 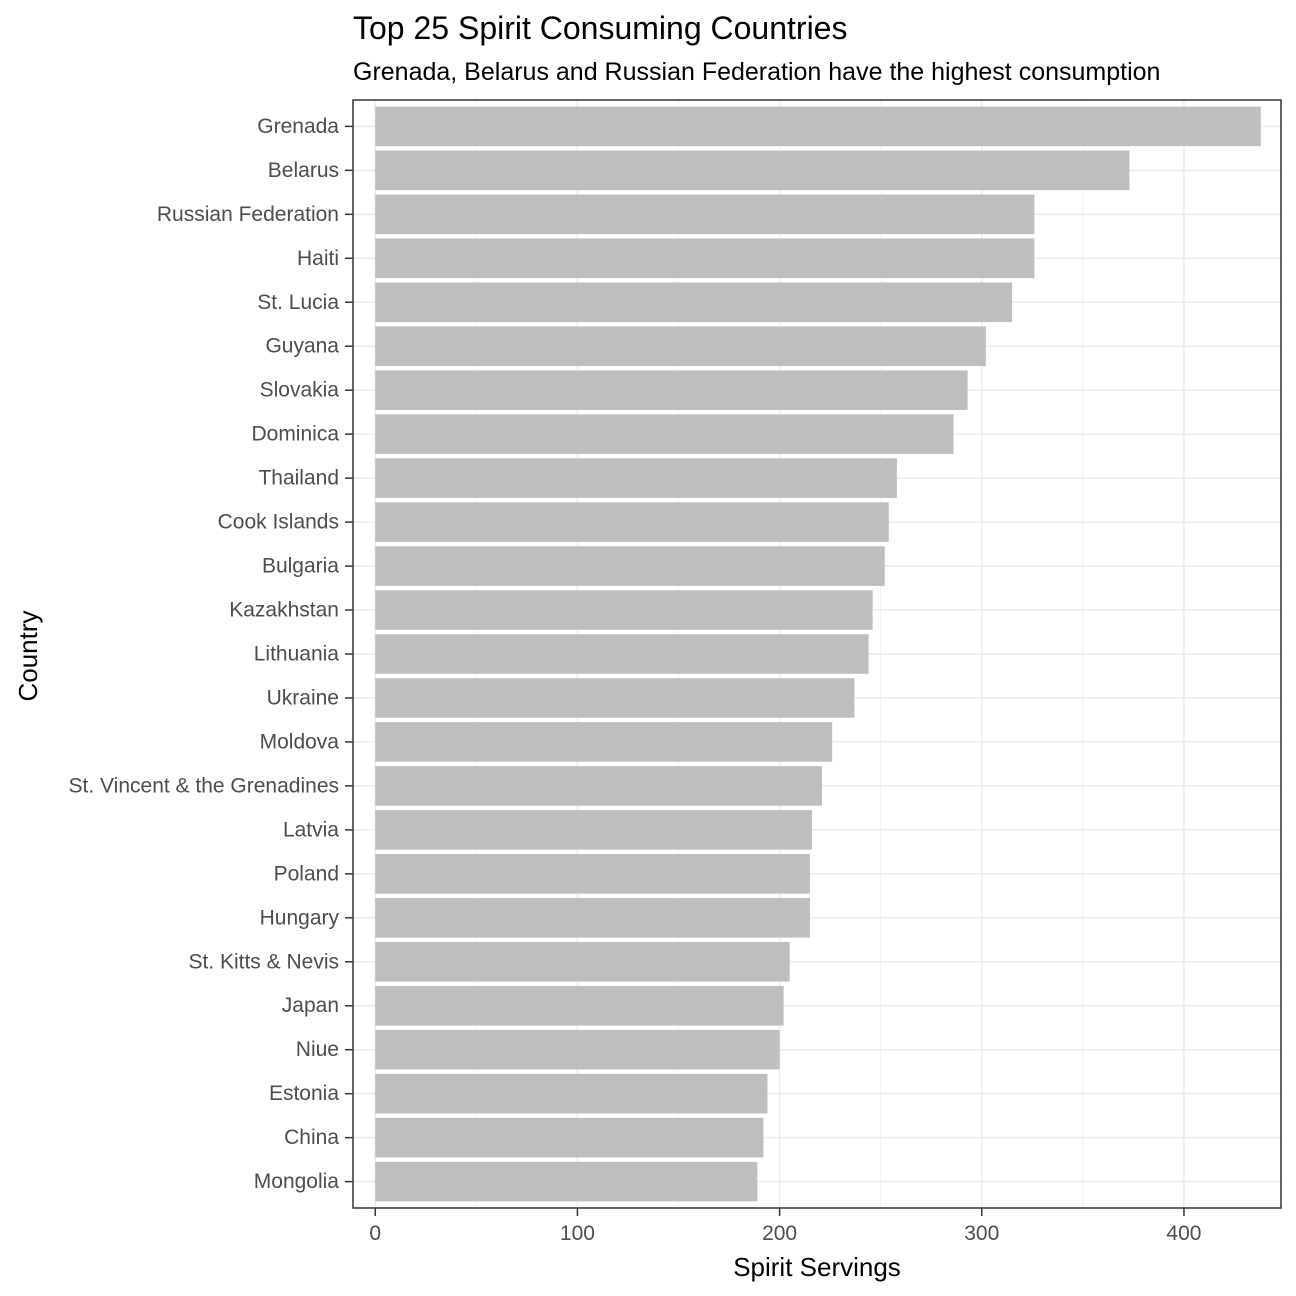 I want to click on bar-dominica, so click(x=664, y=434).